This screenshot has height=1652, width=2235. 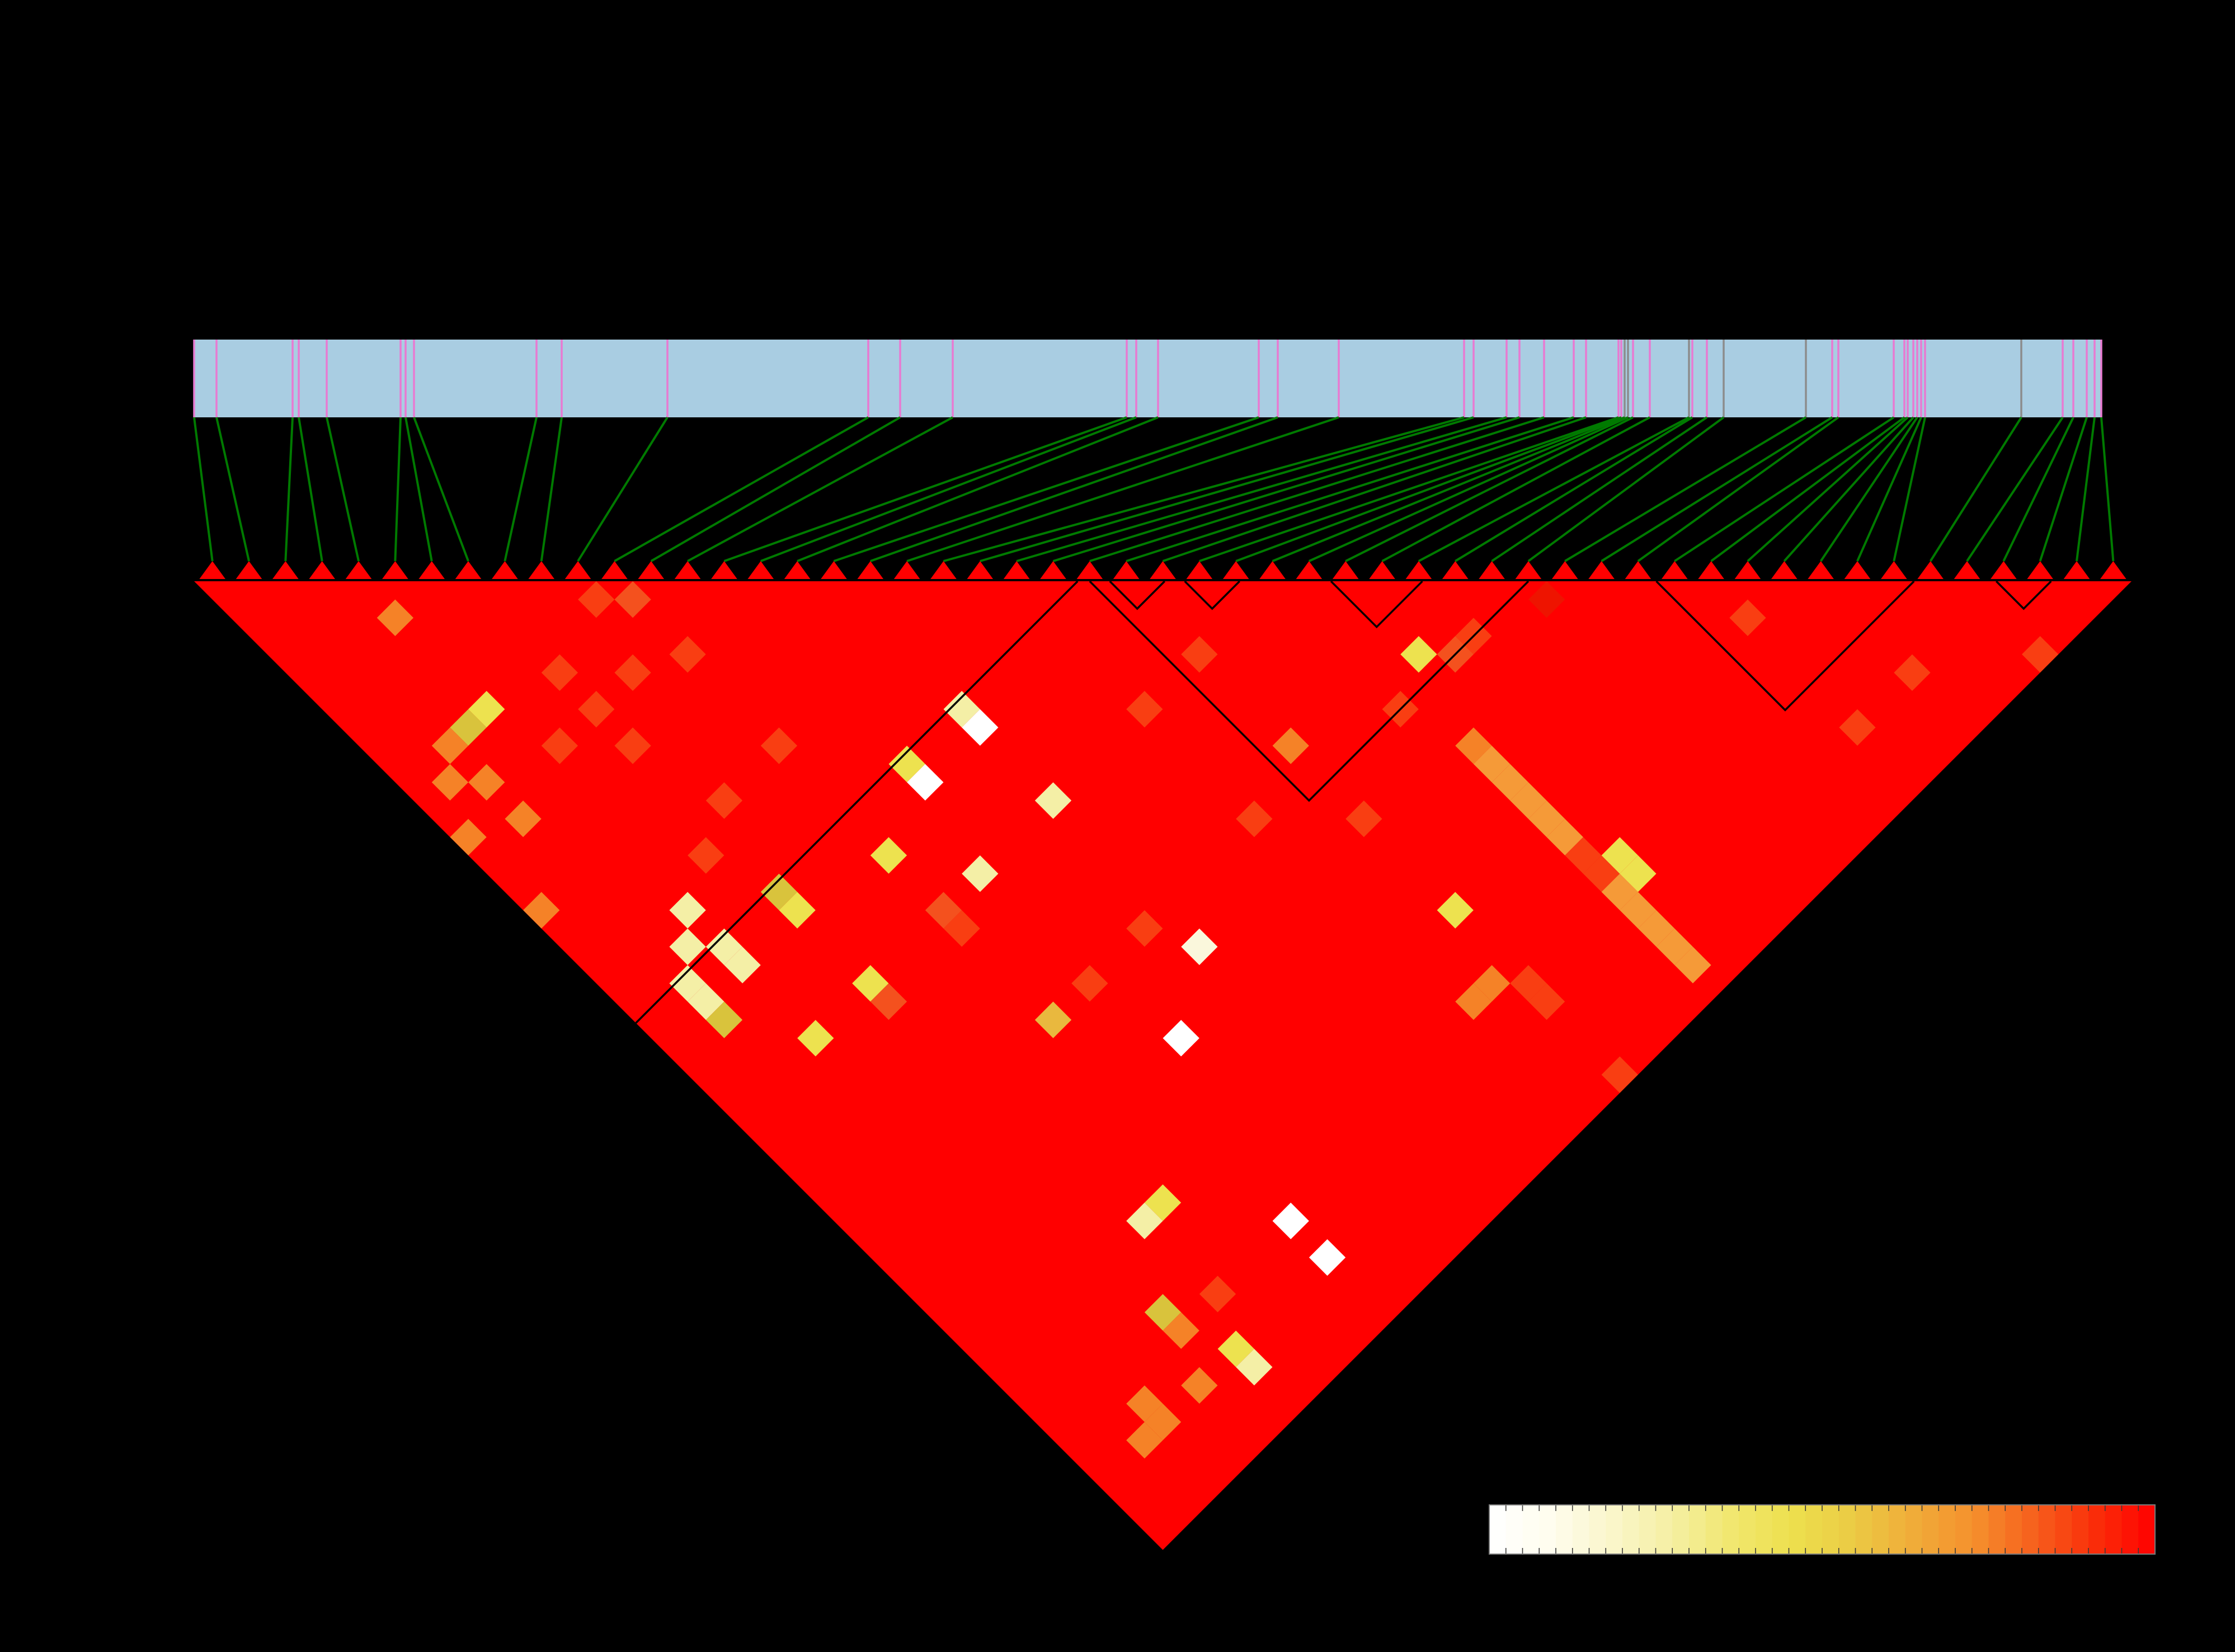 What do you see at coordinates (1147, 379) in the screenshot?
I see `snp-position-ticks` at bounding box center [1147, 379].